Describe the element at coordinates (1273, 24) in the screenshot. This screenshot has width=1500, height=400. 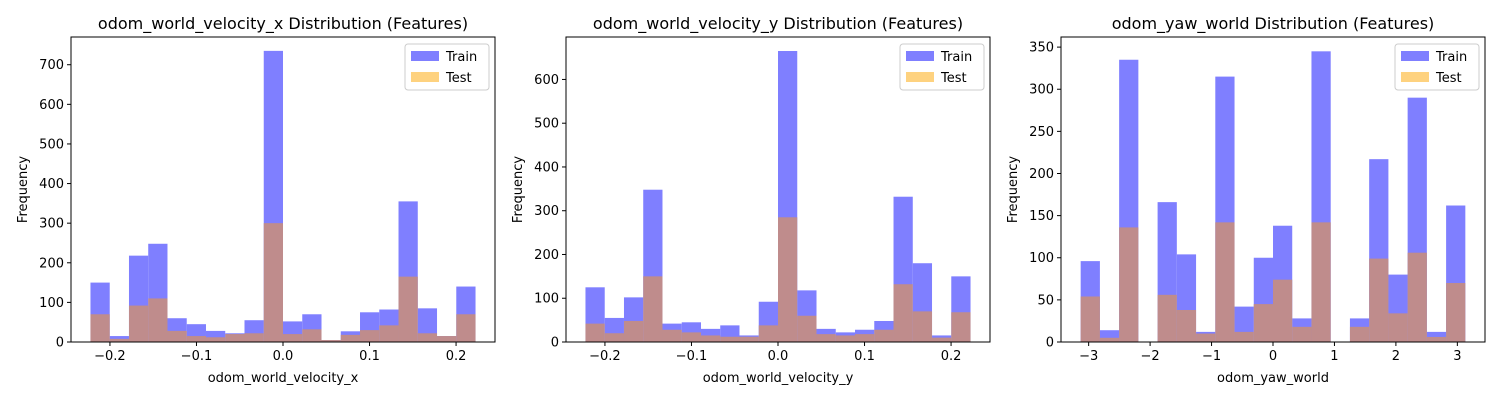
I see `chart-title: odom_yaw_world Distribution (Features)` at that location.